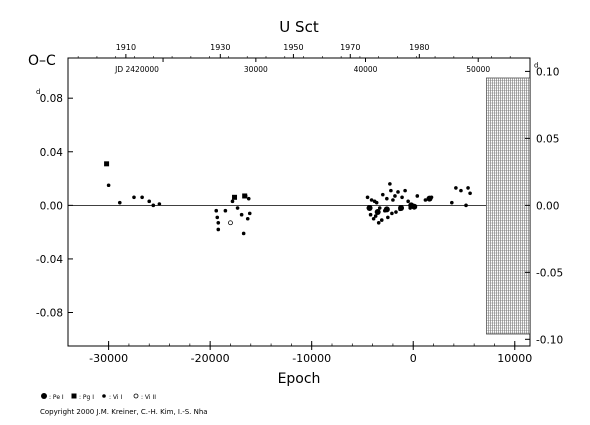 The image size is (590, 425). Describe the element at coordinates (536, 65) in the screenshot. I see `y-unit-right: d` at that location.